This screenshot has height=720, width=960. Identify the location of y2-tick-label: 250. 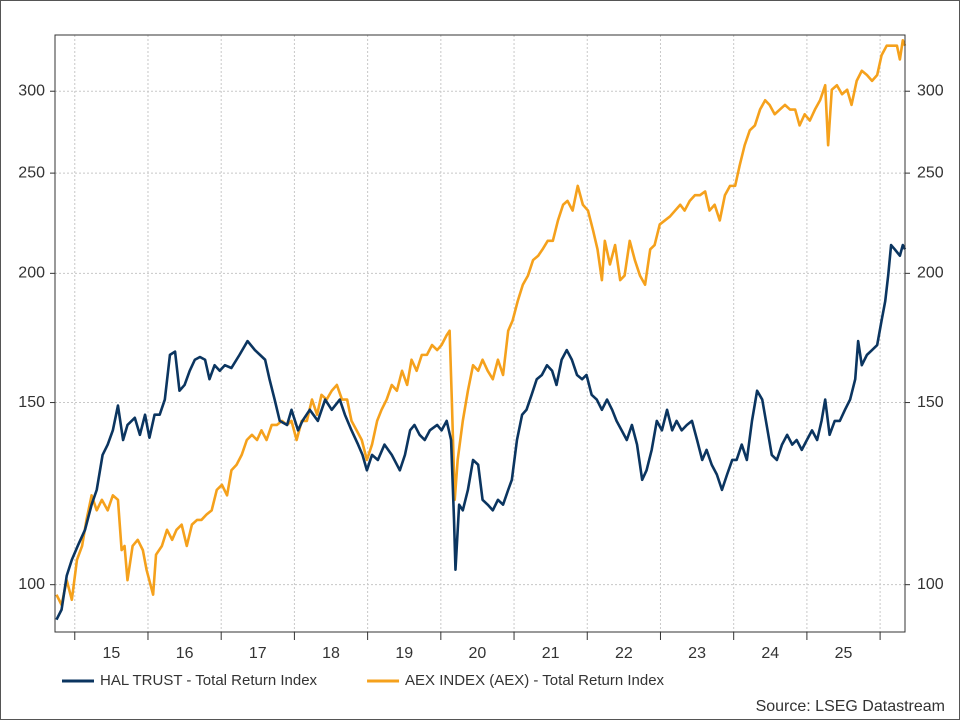
(930, 172).